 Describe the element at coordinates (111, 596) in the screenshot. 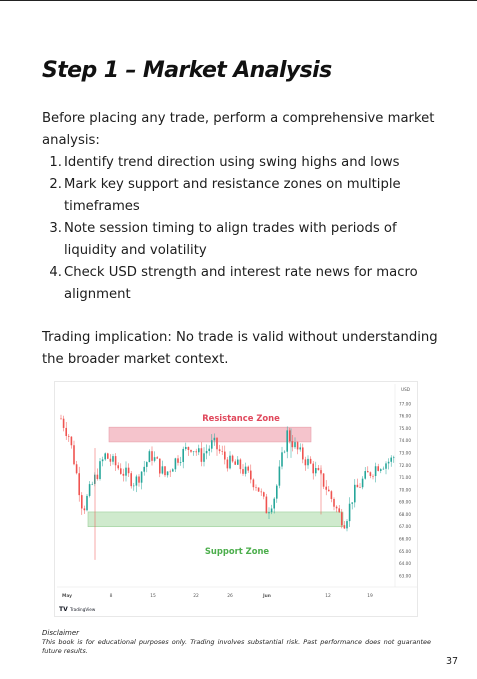

I see `x-tick-label: 8` at that location.